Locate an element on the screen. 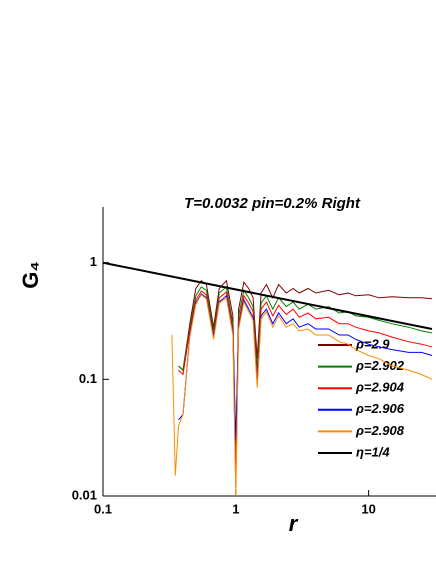 The width and height of the screenshot is (436, 564). x-tick-label: 0.1 is located at coordinates (103, 508).